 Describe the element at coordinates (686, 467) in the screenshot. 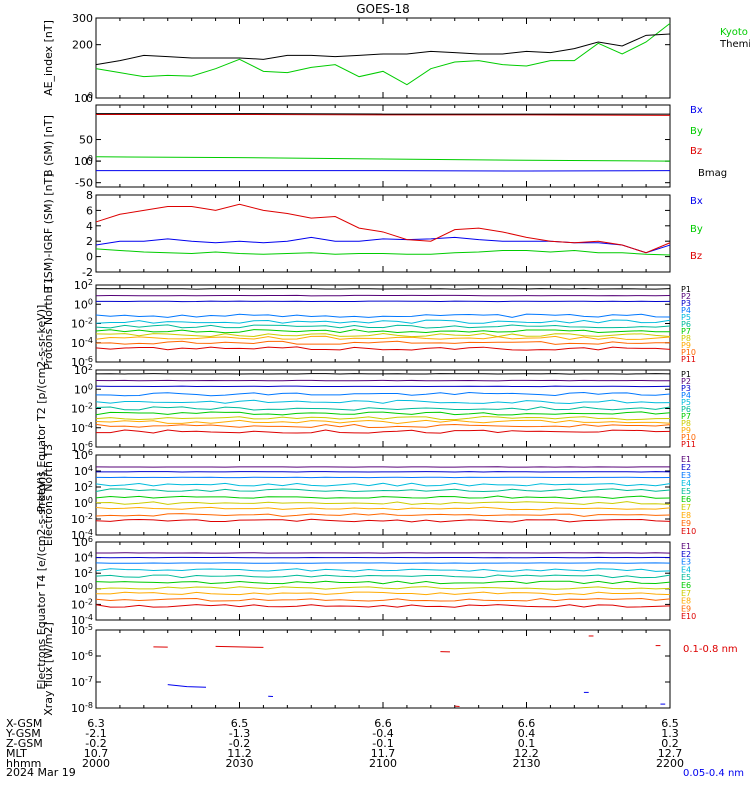

I see `channel-label: E2` at that location.